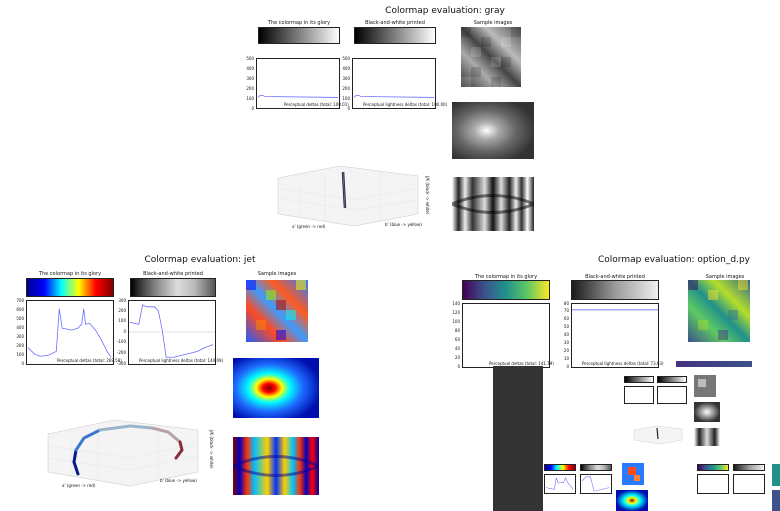 The image size is (780, 511). What do you see at coordinates (658, 435) in the screenshot?
I see `mini-3d-plot` at bounding box center [658, 435].